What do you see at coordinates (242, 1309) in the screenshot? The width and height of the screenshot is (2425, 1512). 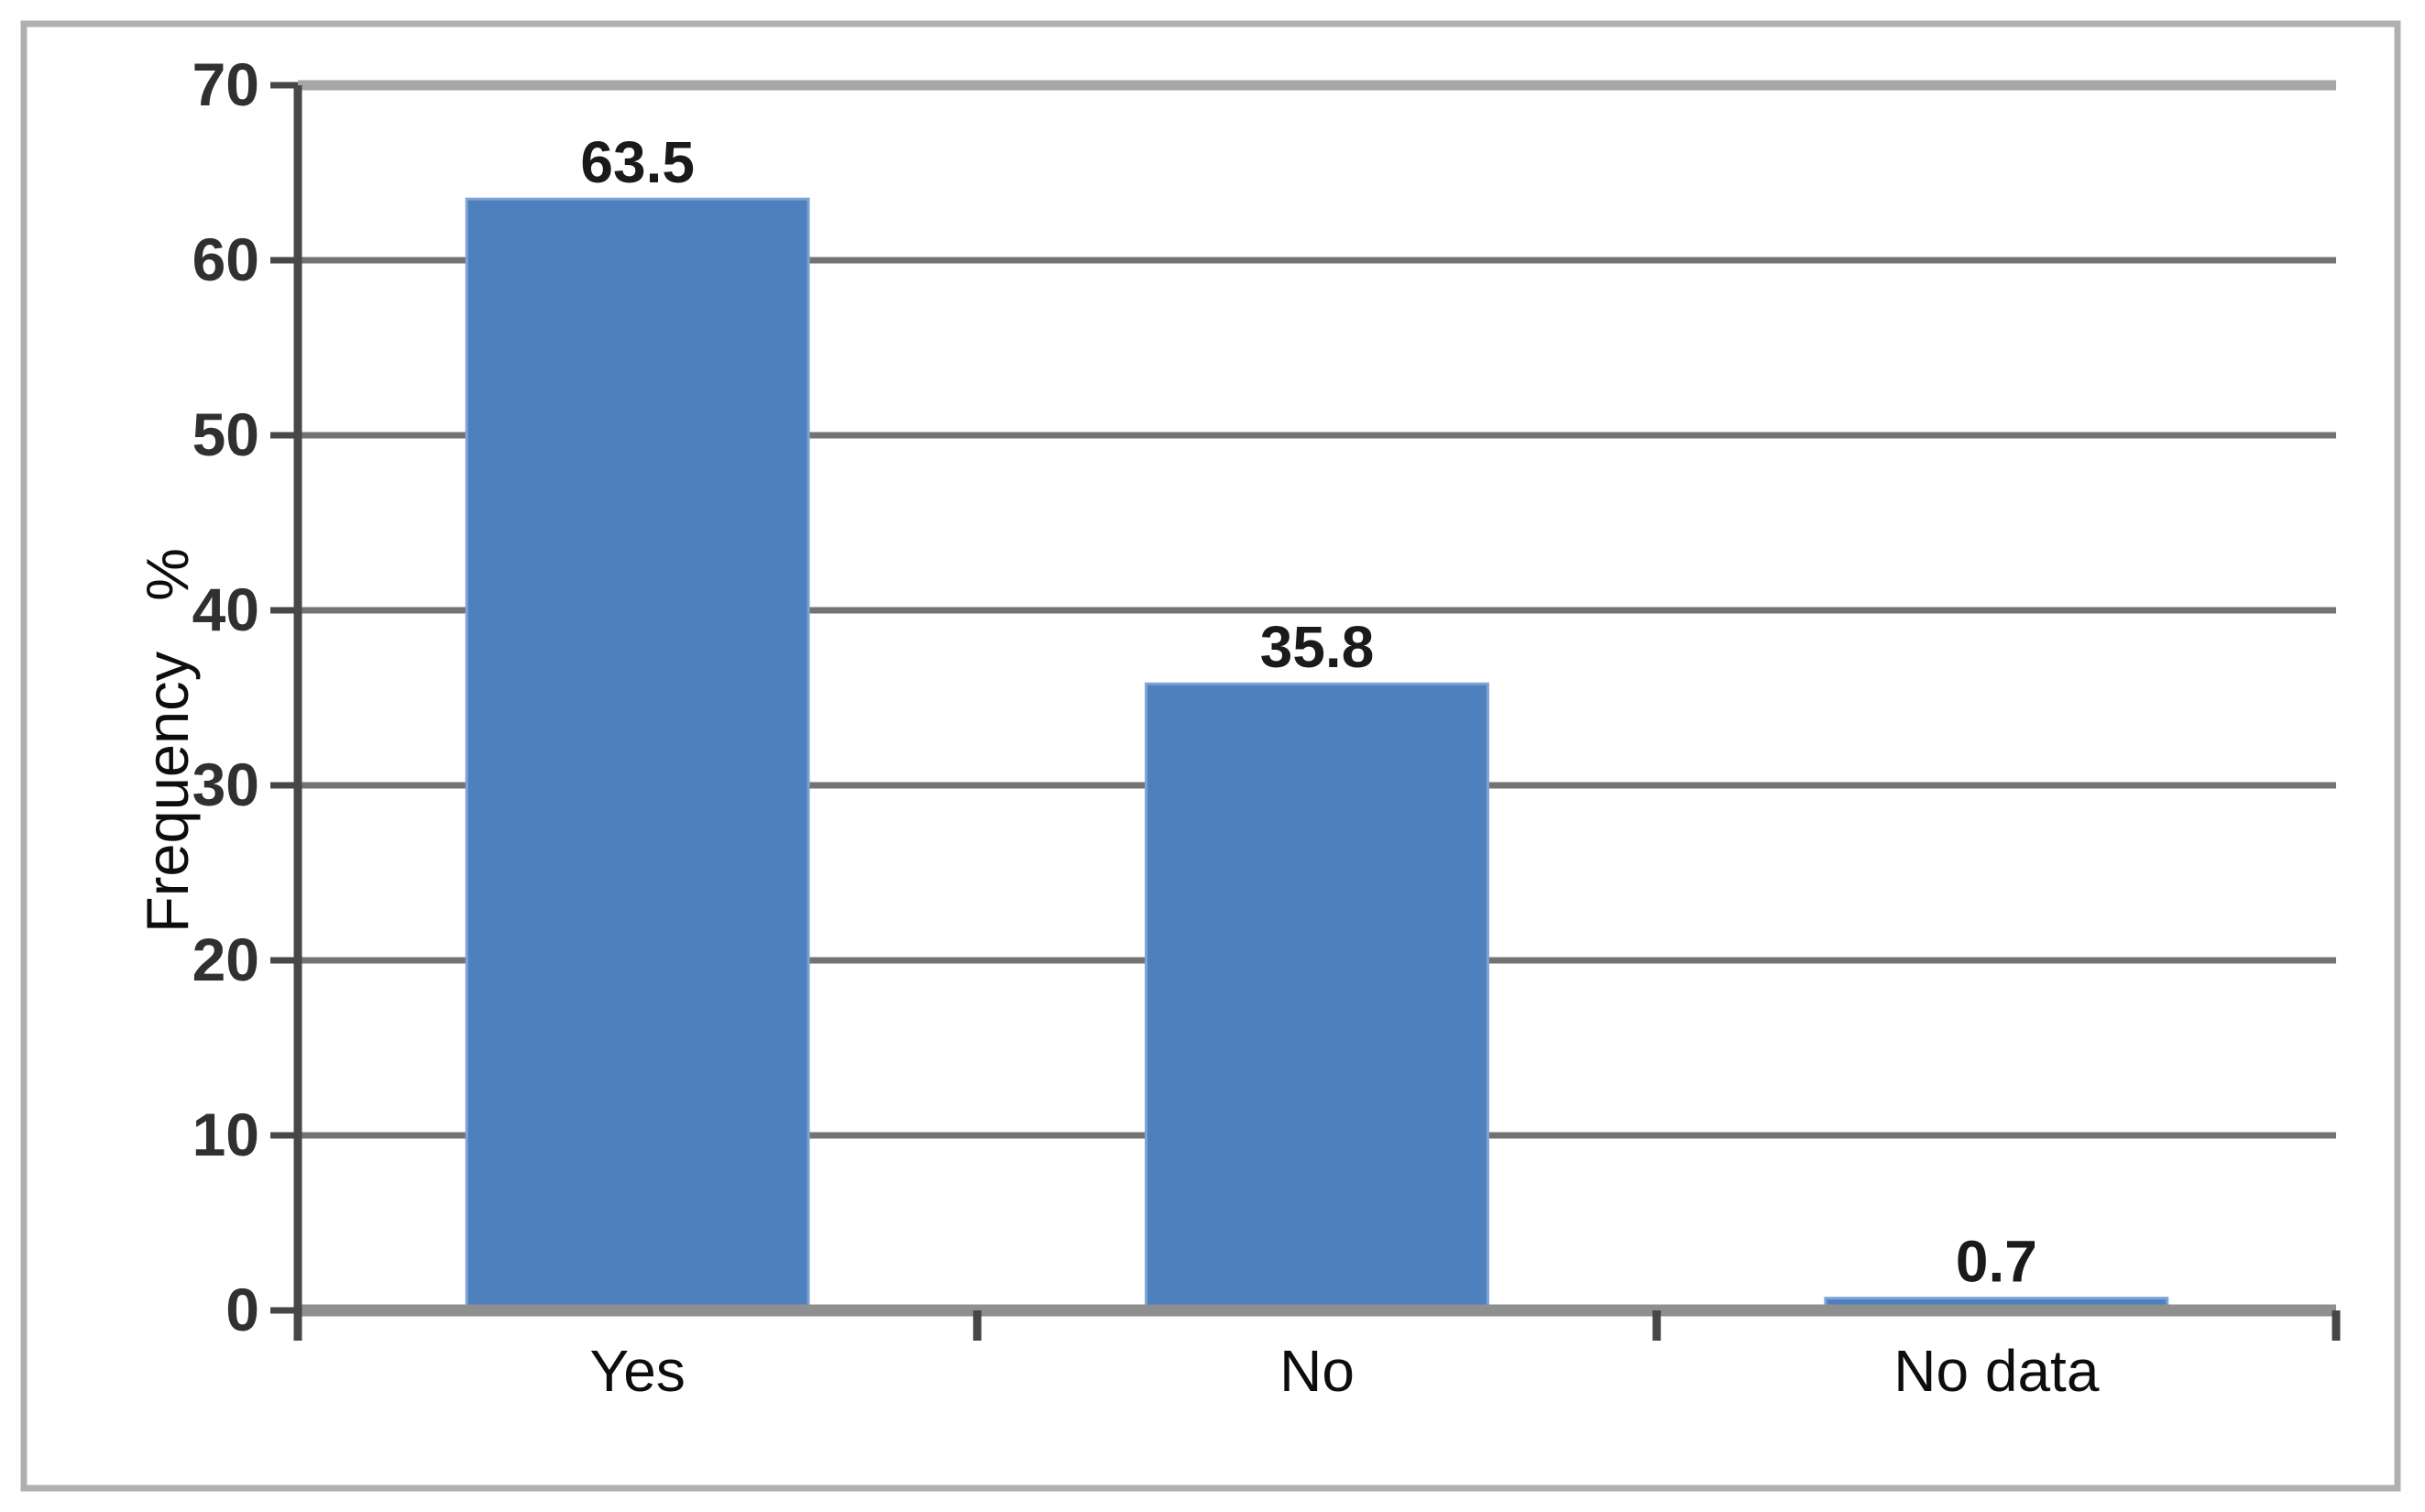 I see `y-tick-label-0: 0` at bounding box center [242, 1309].